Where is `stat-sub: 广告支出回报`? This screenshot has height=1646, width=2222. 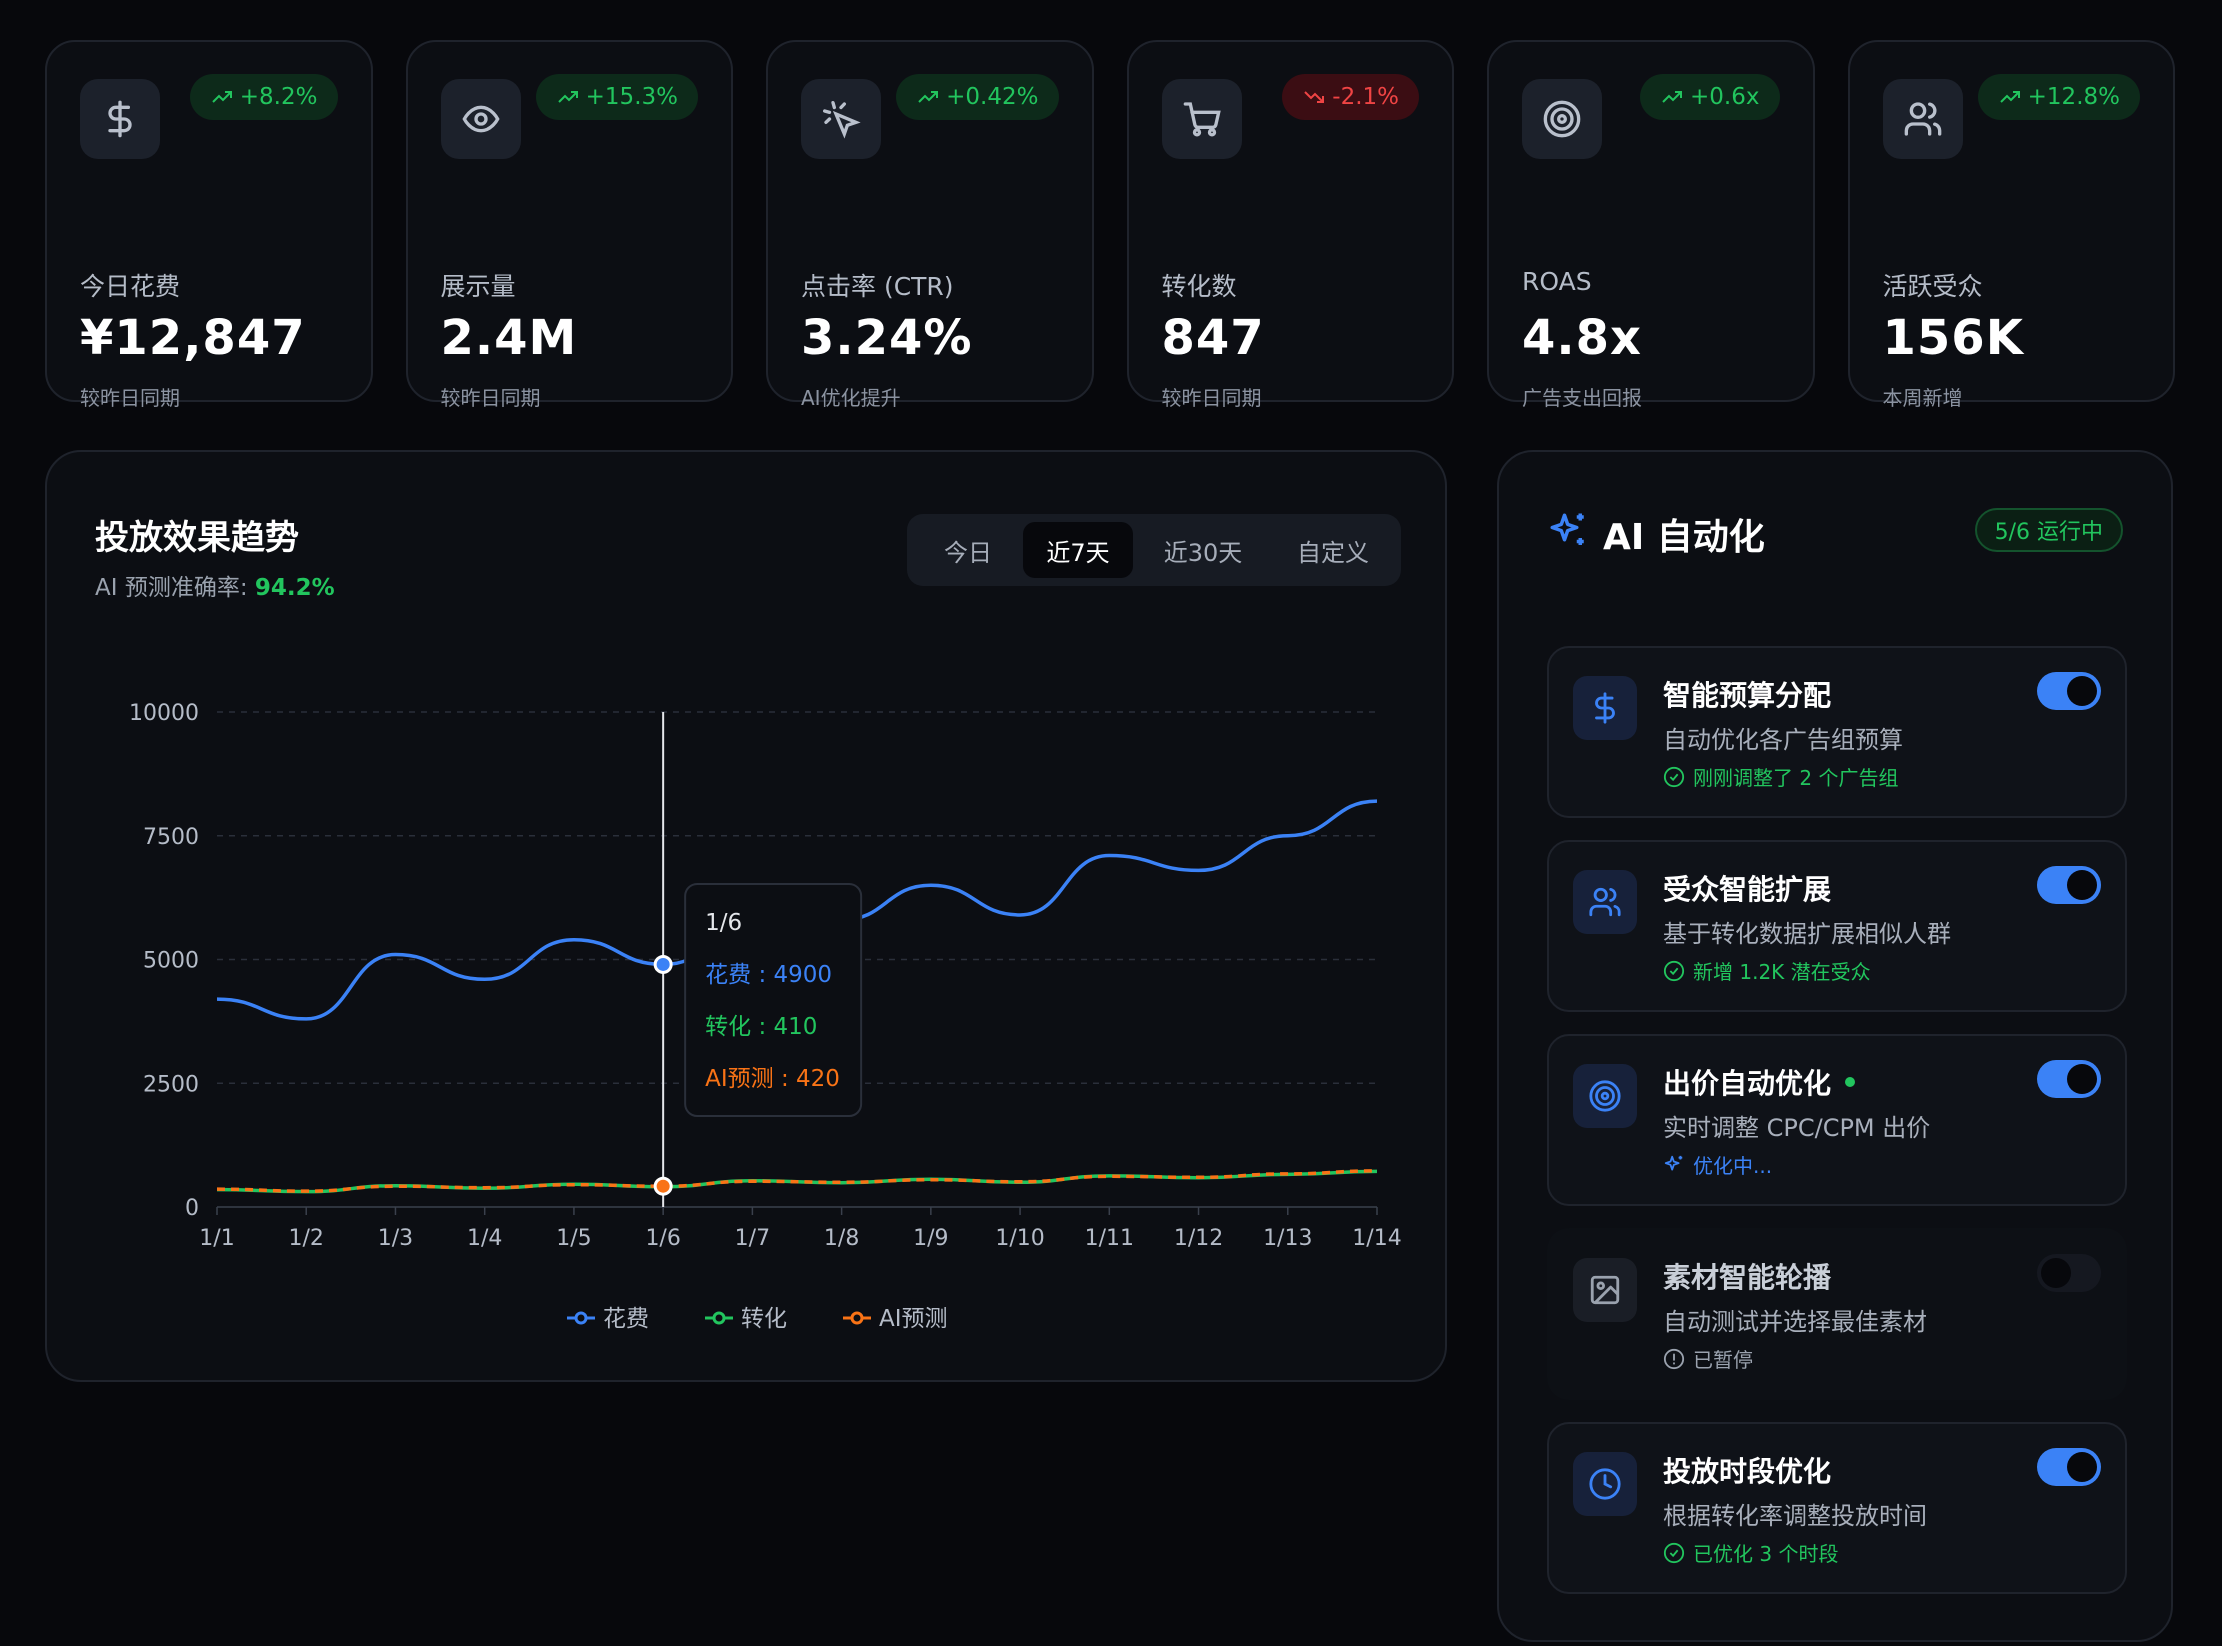
stat-sub: 广告支出回报 is located at coordinates (1582, 398).